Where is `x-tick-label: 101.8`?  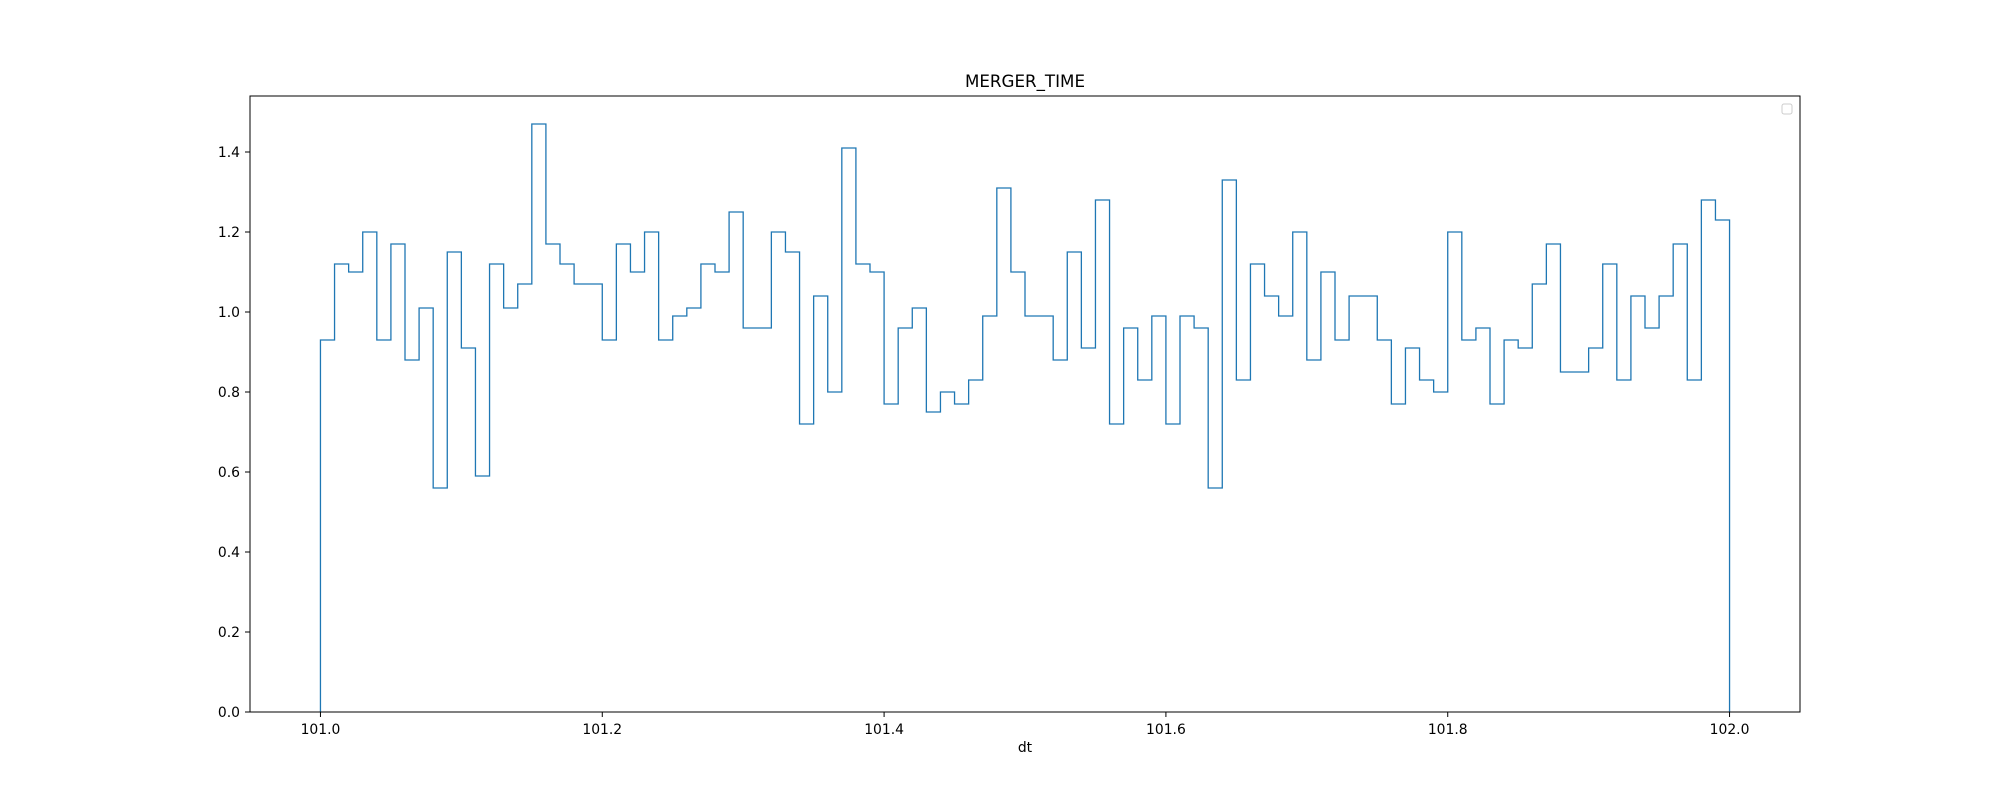
x-tick-label: 101.8 is located at coordinates (1448, 730).